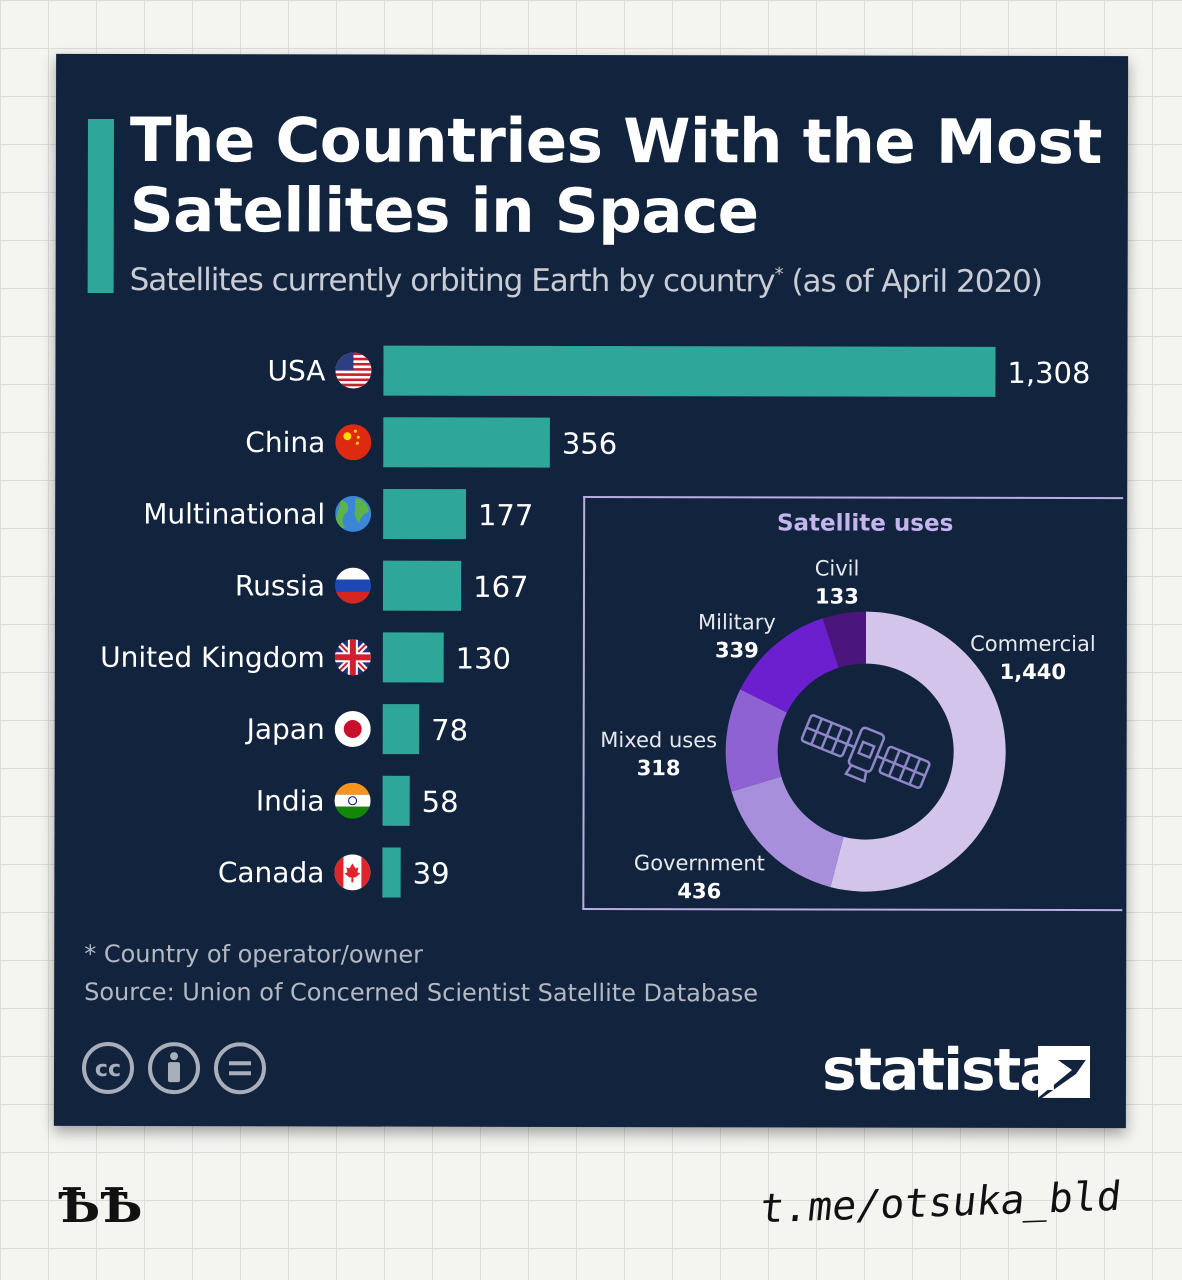 This screenshot has height=1280, width=1182. Describe the element at coordinates (239, 1068) in the screenshot. I see `no-derivatives-icon` at that location.